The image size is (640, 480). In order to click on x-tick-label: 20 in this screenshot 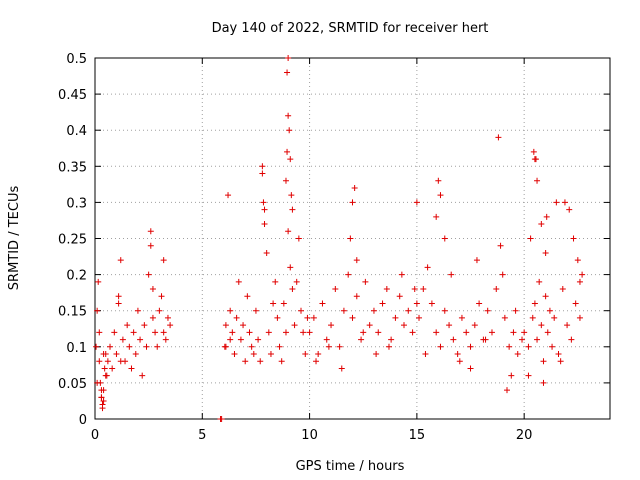, I will do `click(524, 435)`.